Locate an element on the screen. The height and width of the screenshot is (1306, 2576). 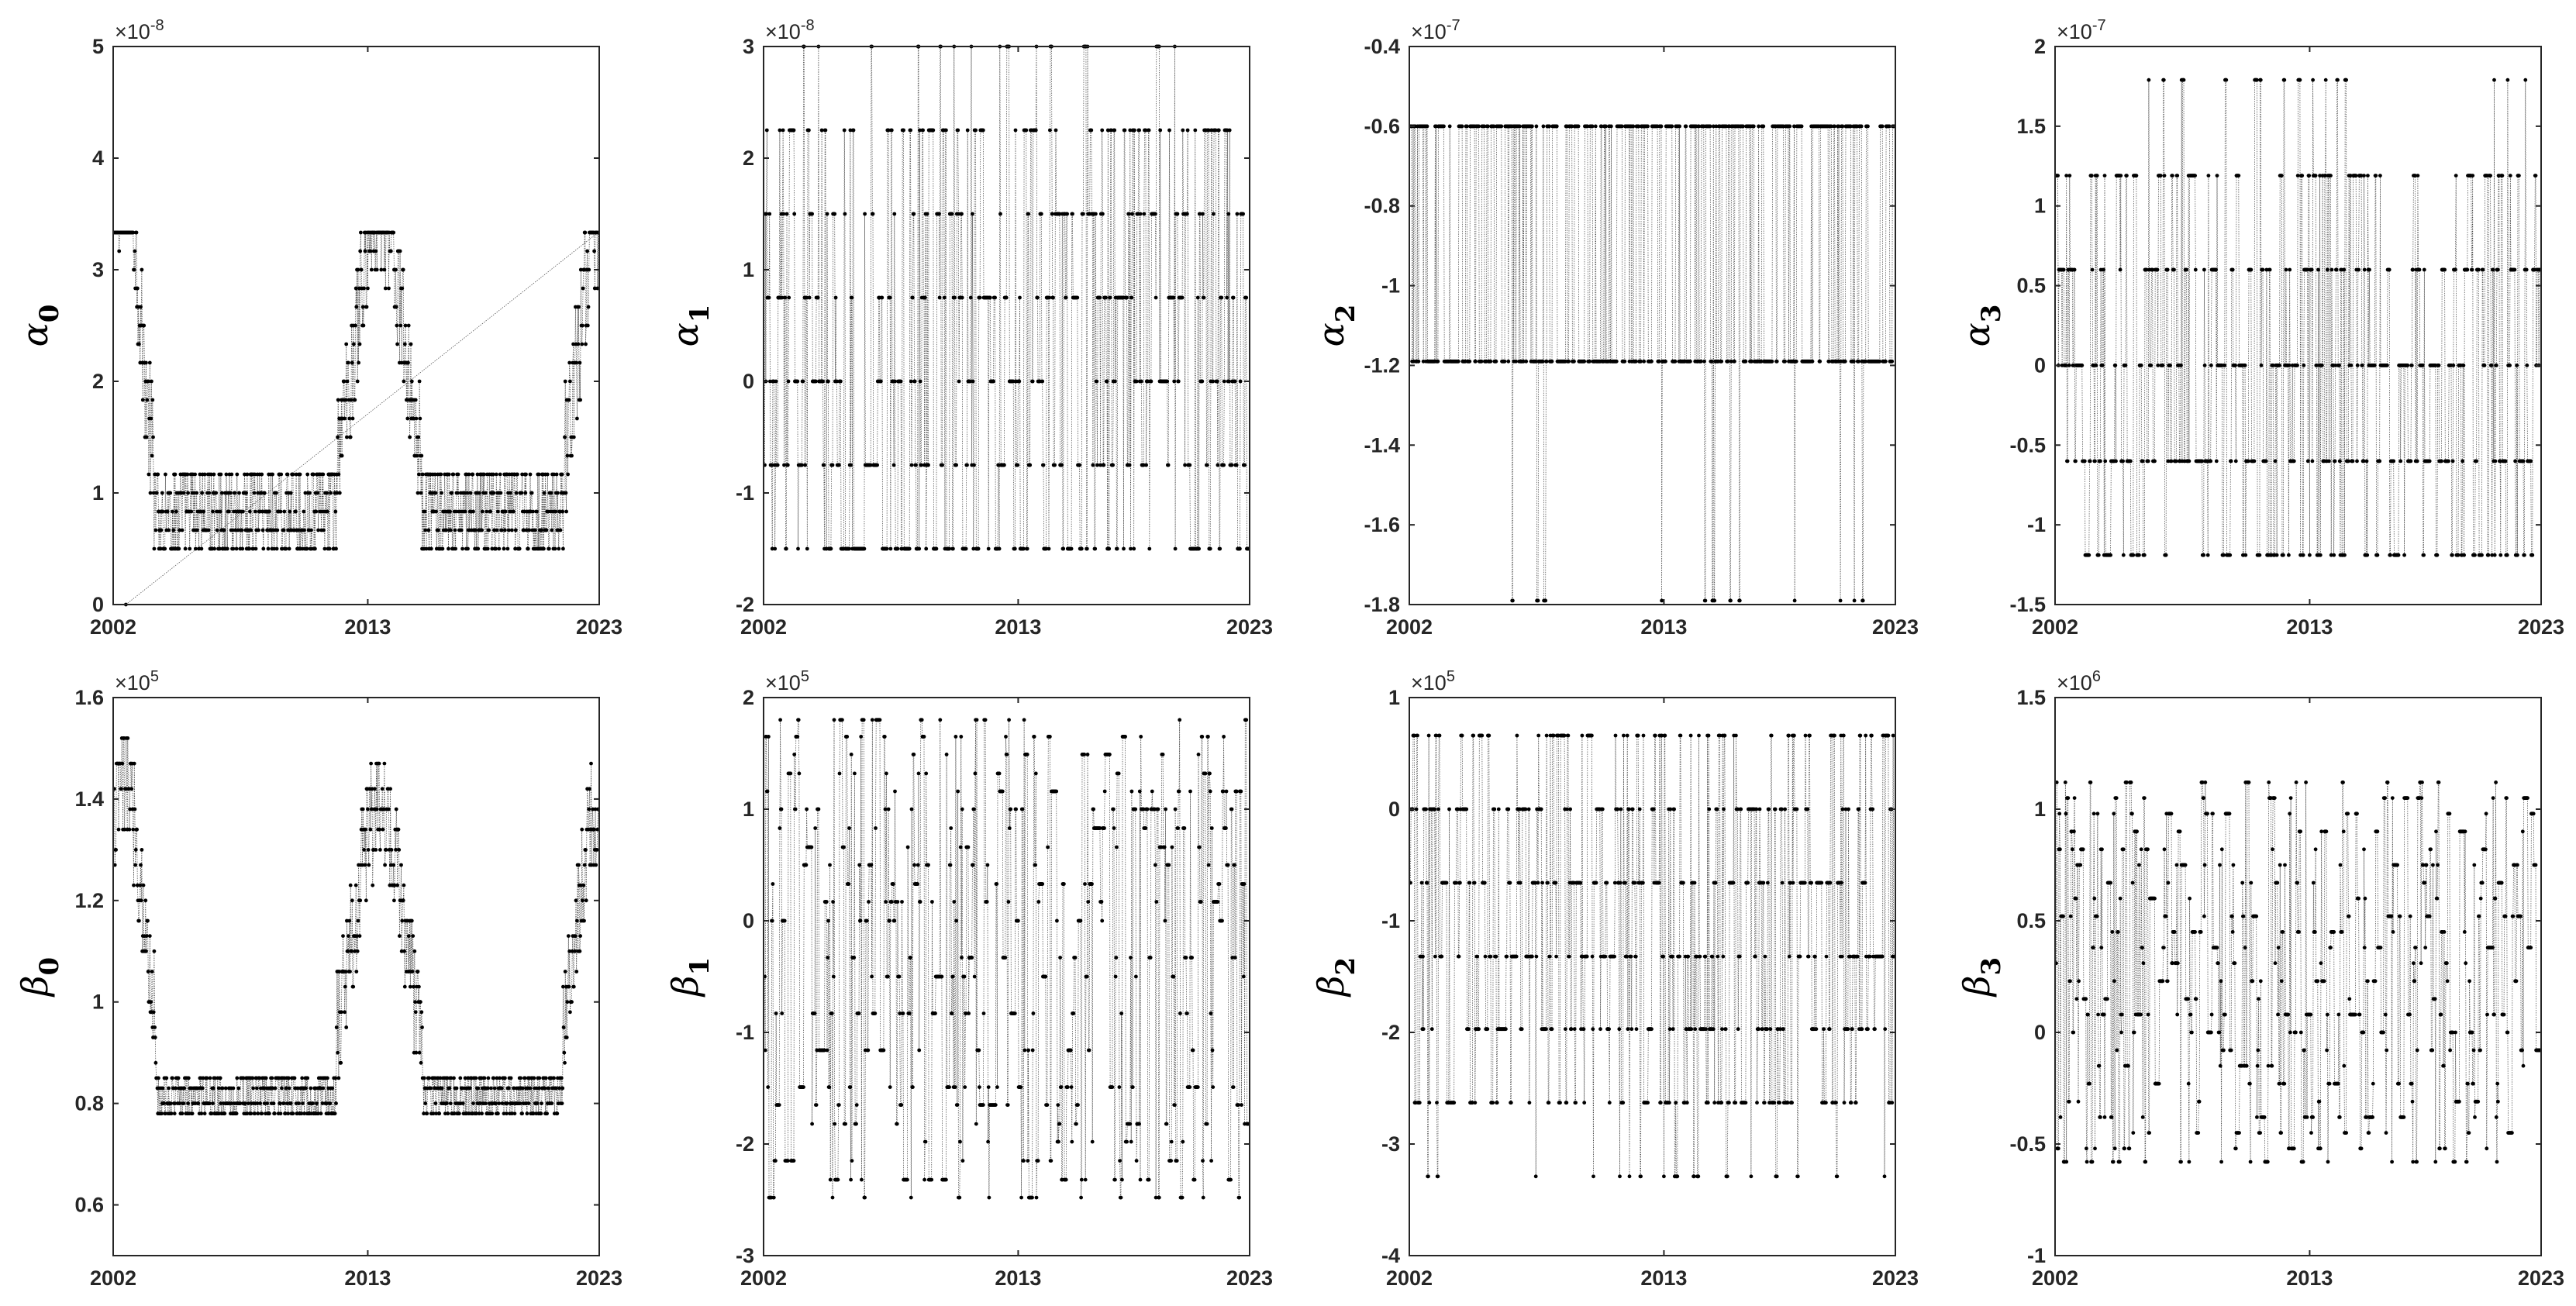
y-axis-label-subscript: 0 is located at coordinates (49, 966).